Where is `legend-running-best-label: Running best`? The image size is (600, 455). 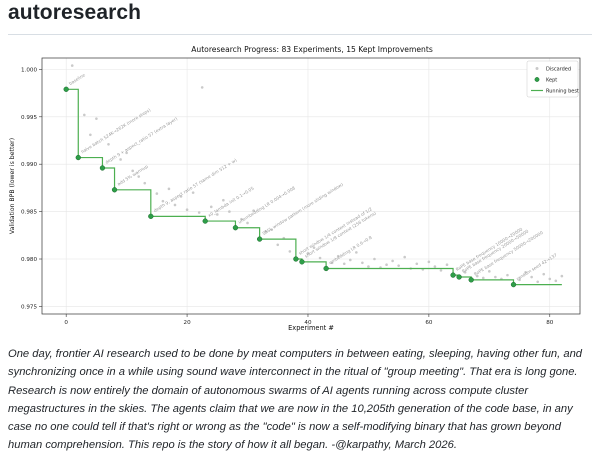
legend-running-best-label: Running best is located at coordinates (562, 92).